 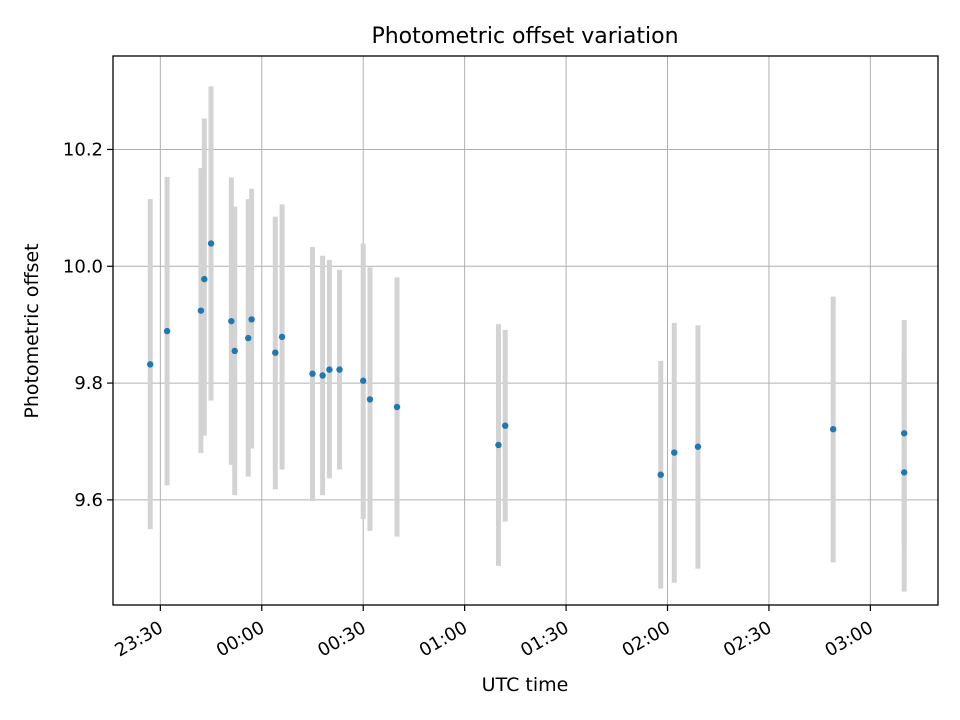 I want to click on y-tick-label: 10.2, so click(x=83, y=149).